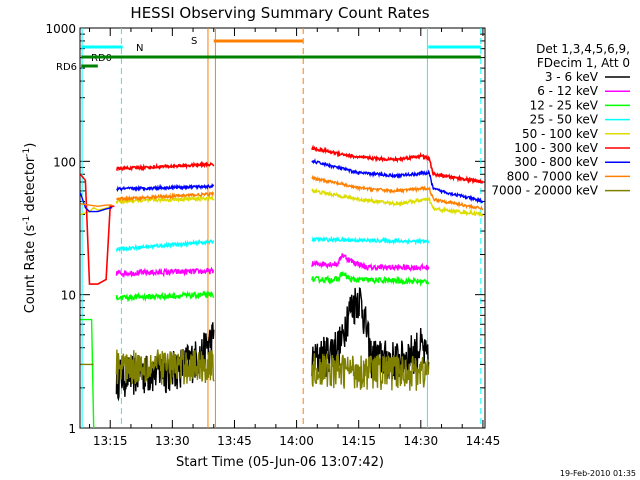 This screenshot has width=640, height=480. What do you see at coordinates (110, 441) in the screenshot?
I see `x-tick-label: 13:15` at bounding box center [110, 441].